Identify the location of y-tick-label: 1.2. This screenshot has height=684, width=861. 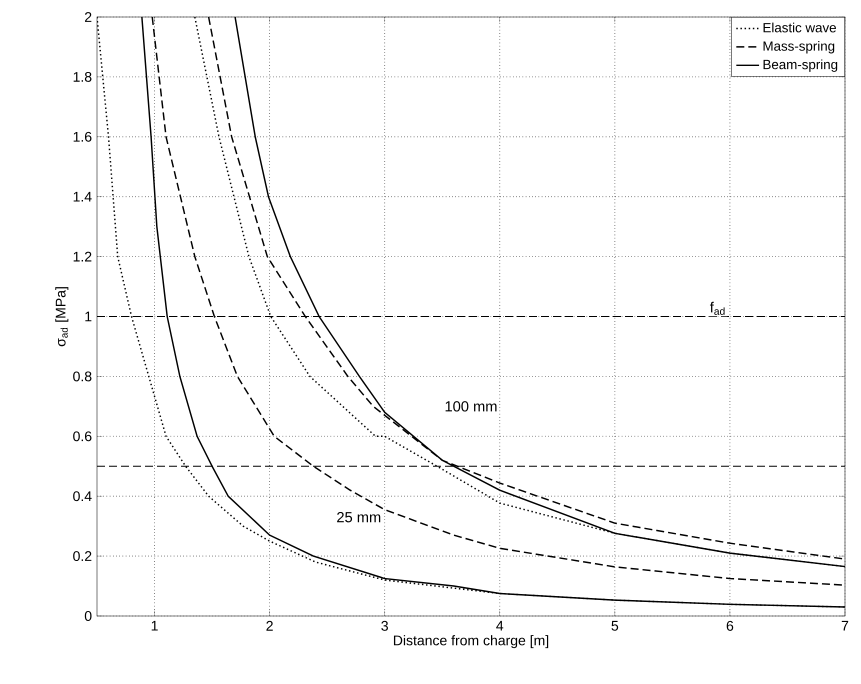
(83, 257).